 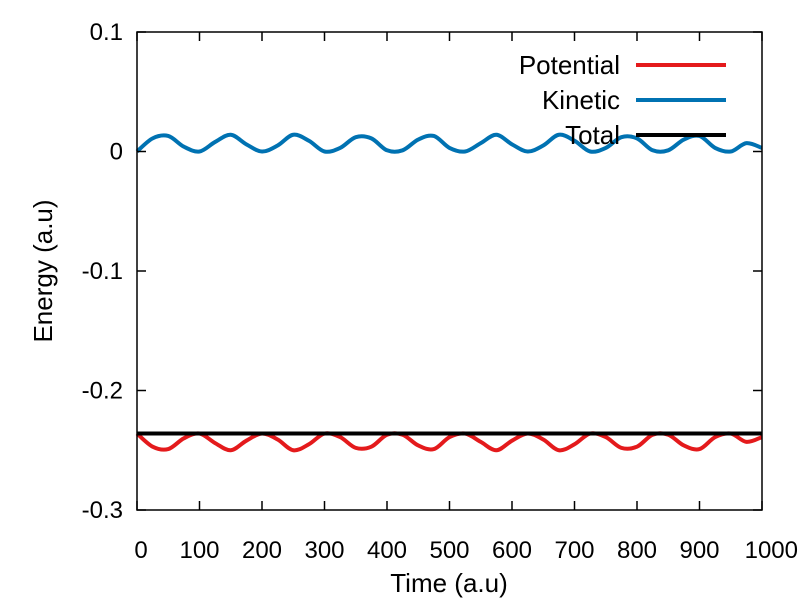 I want to click on y-axis-label: Energy (a.u), so click(x=43, y=270).